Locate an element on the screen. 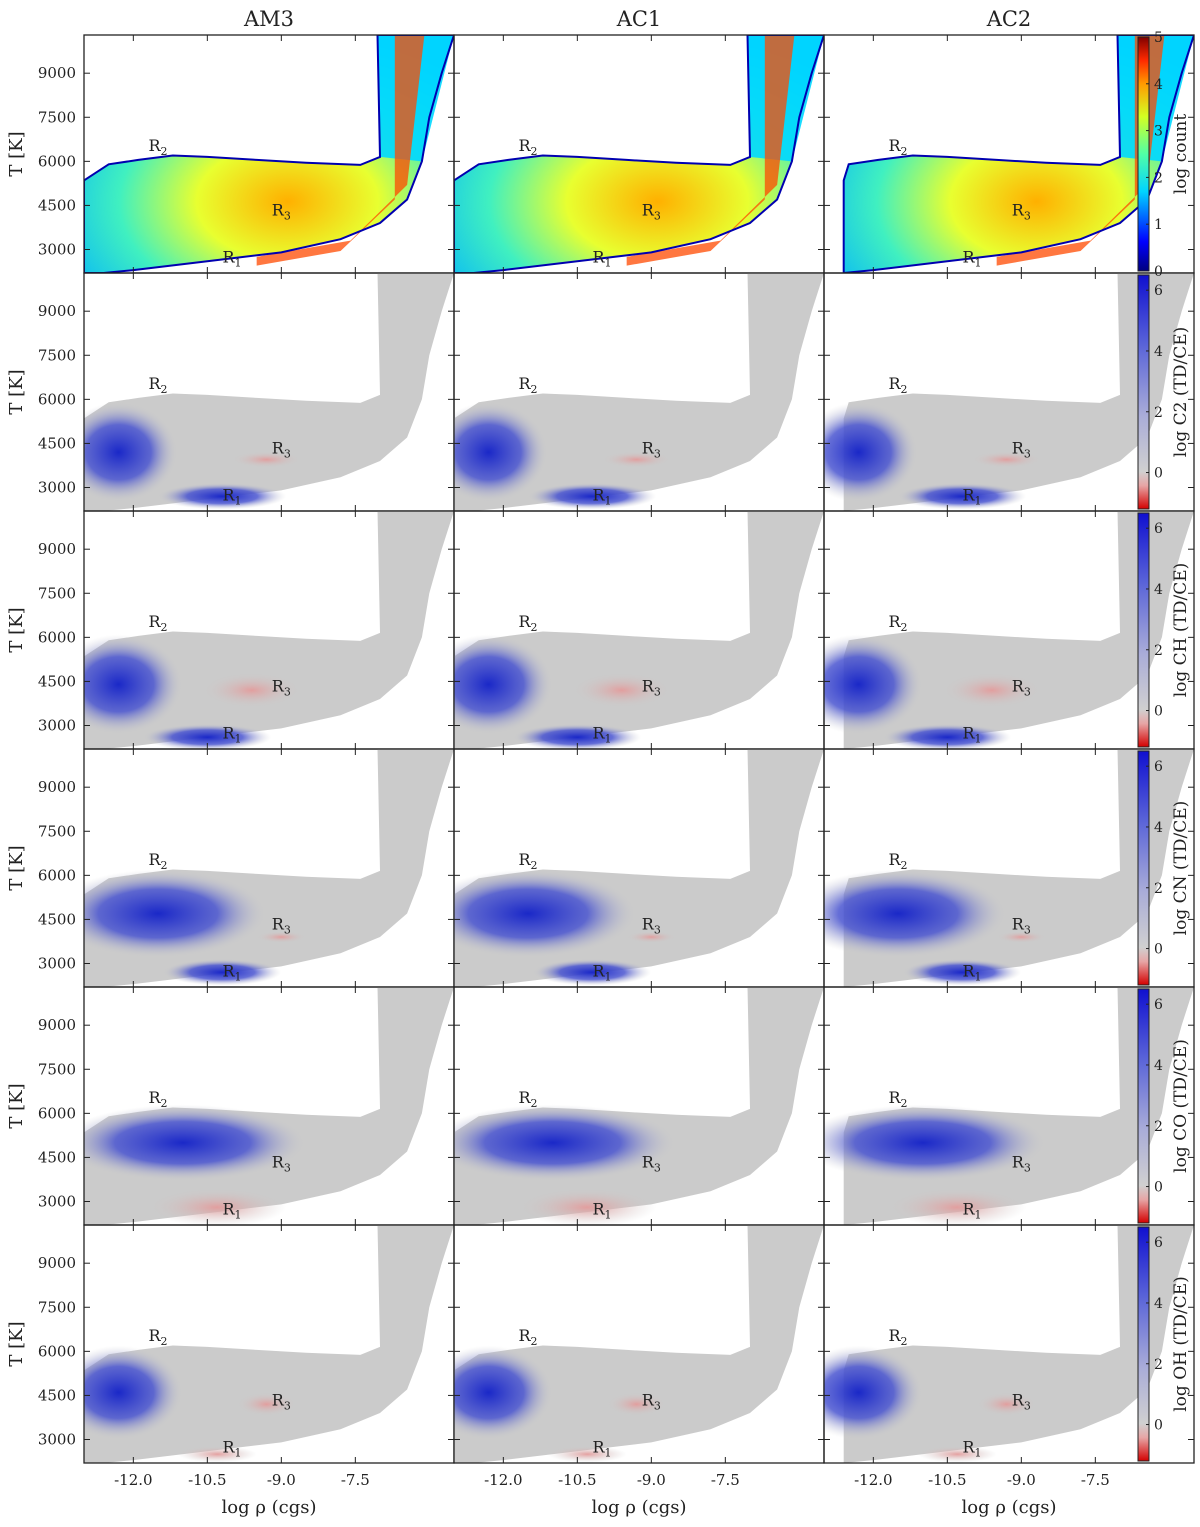 This screenshot has width=1200, height=1527. column-titles: AM3 AC1 AC2 is located at coordinates (637, 19).